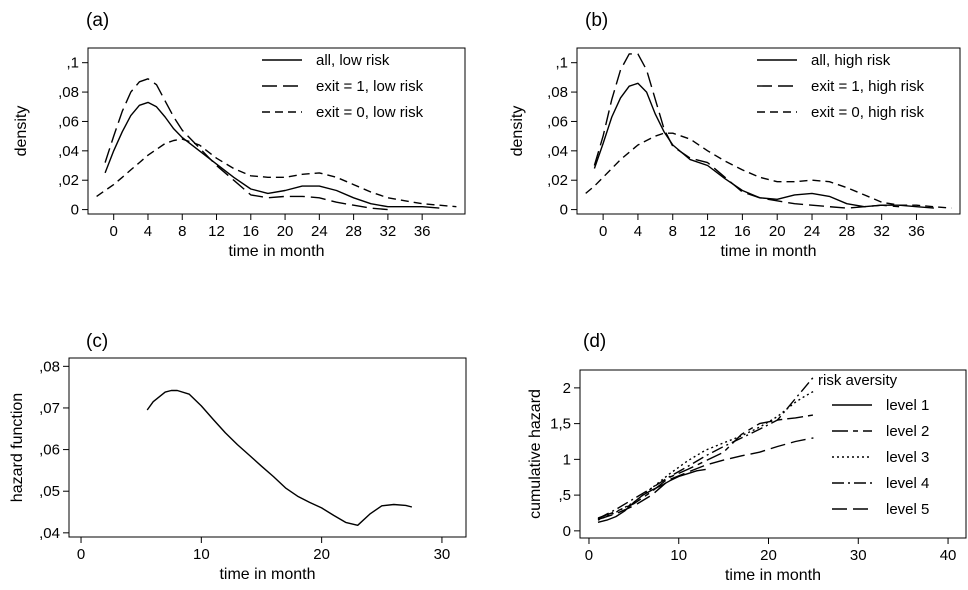  What do you see at coordinates (49, 491) in the screenshot?
I see `y-tick-label: ,05` at bounding box center [49, 491].